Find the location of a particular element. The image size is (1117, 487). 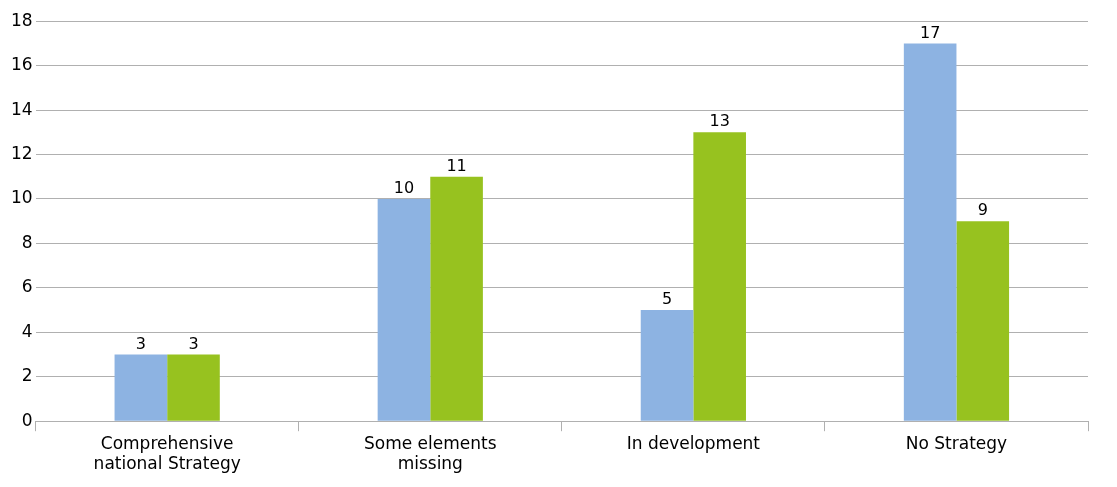

data-label: 17 is located at coordinates (930, 32).